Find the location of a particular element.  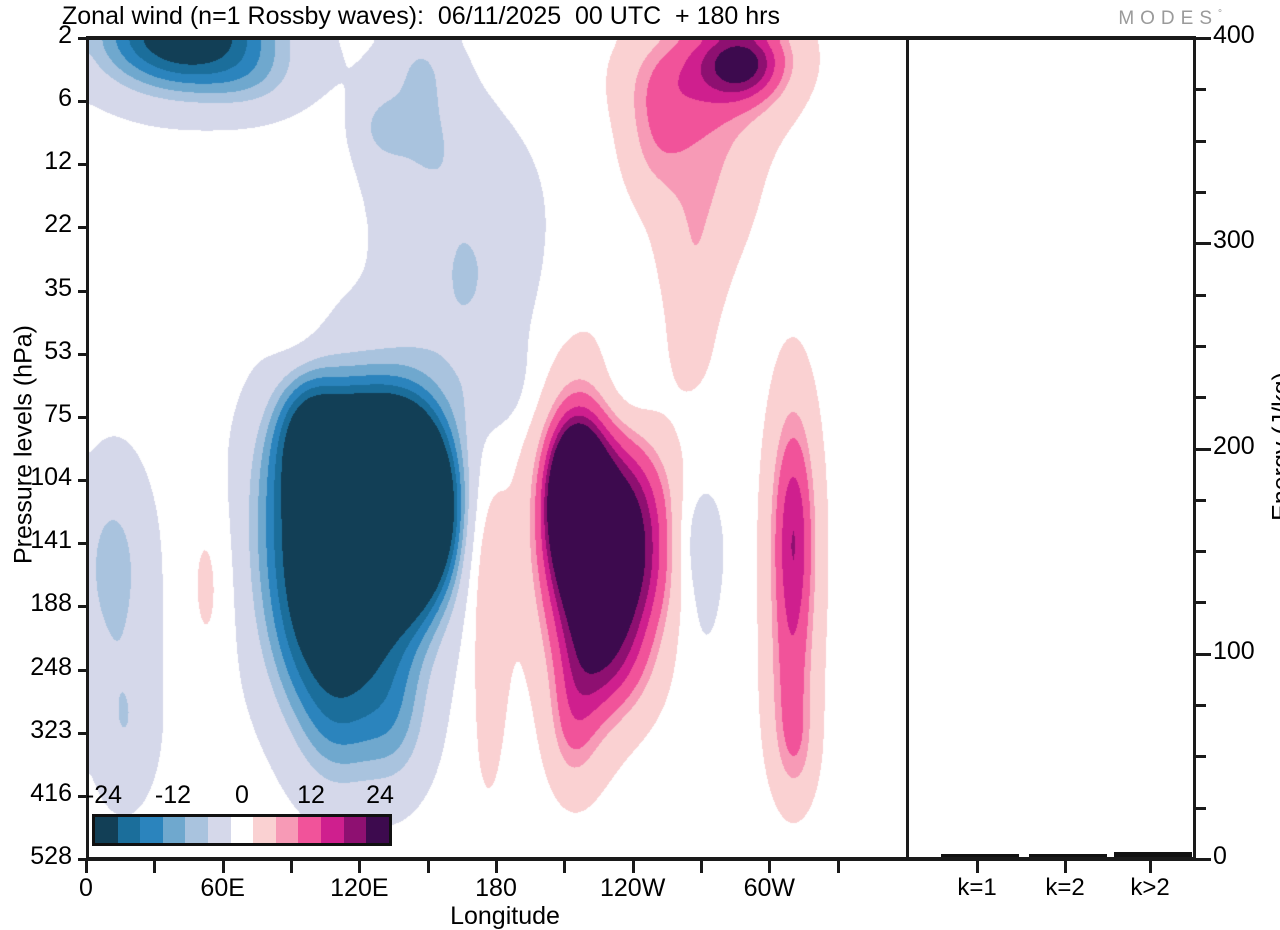

y-axis-right-tick-label: 100 is located at coordinates (1234, 650).